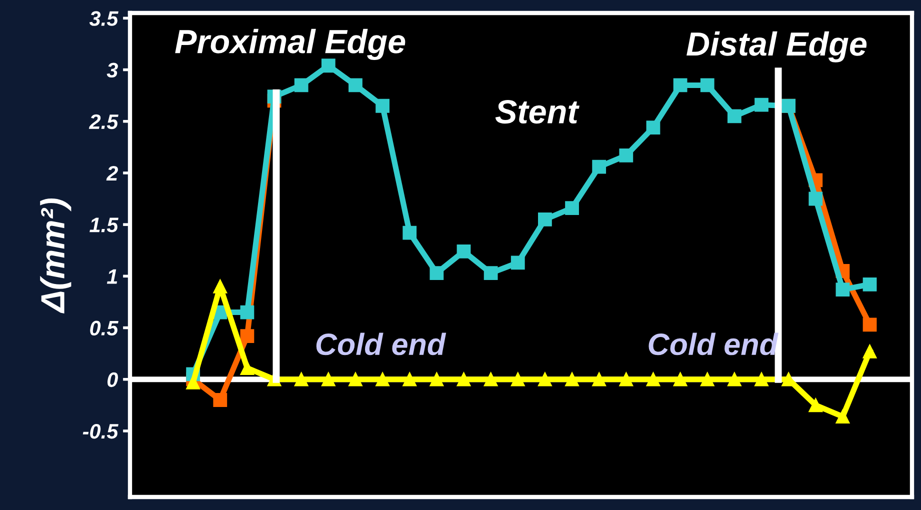  I want to click on annotation: Distal Edge, so click(776, 46).